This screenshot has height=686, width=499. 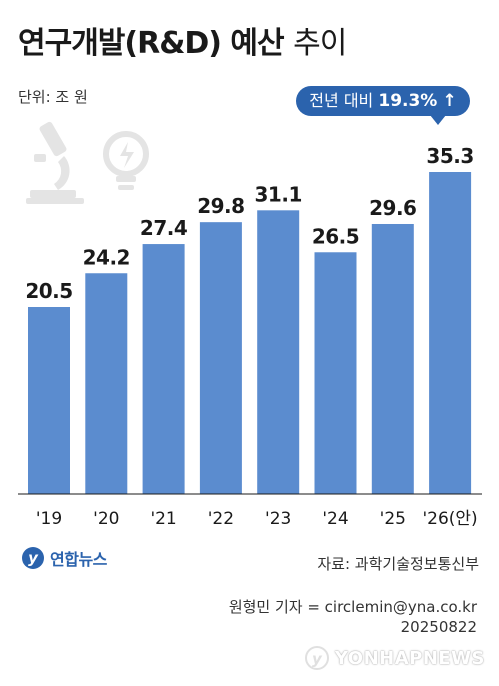 What do you see at coordinates (48, 291) in the screenshot?
I see `bar-value-label: 20.5` at bounding box center [48, 291].